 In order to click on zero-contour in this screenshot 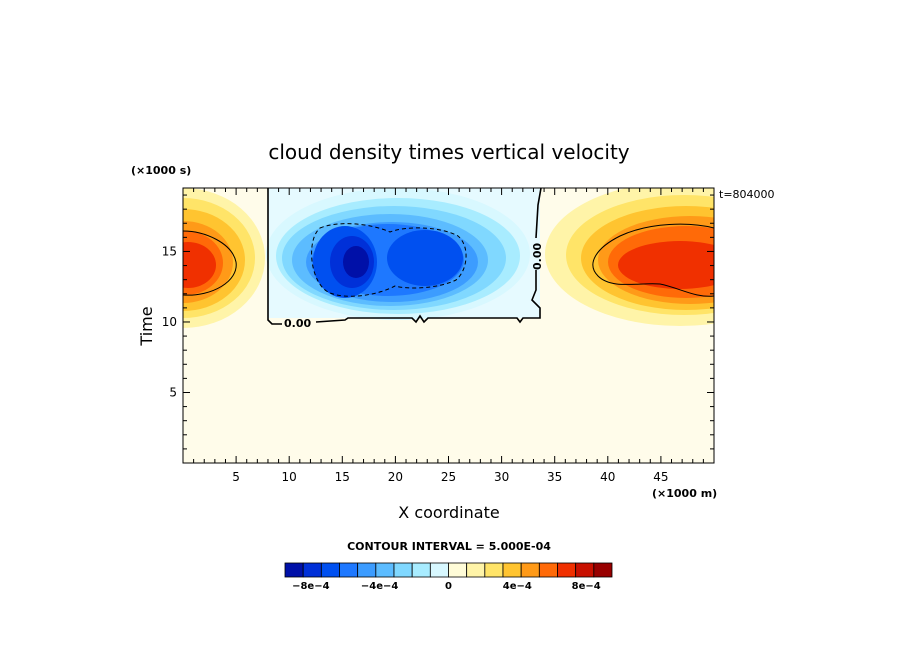, I will do `click(404, 256)`.